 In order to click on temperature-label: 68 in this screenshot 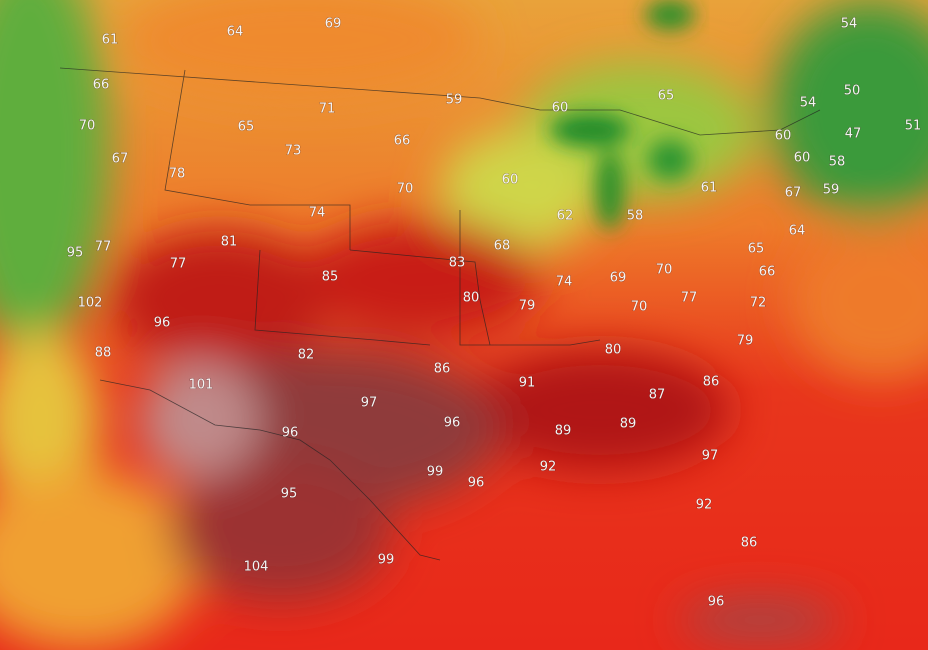, I will do `click(502, 246)`.